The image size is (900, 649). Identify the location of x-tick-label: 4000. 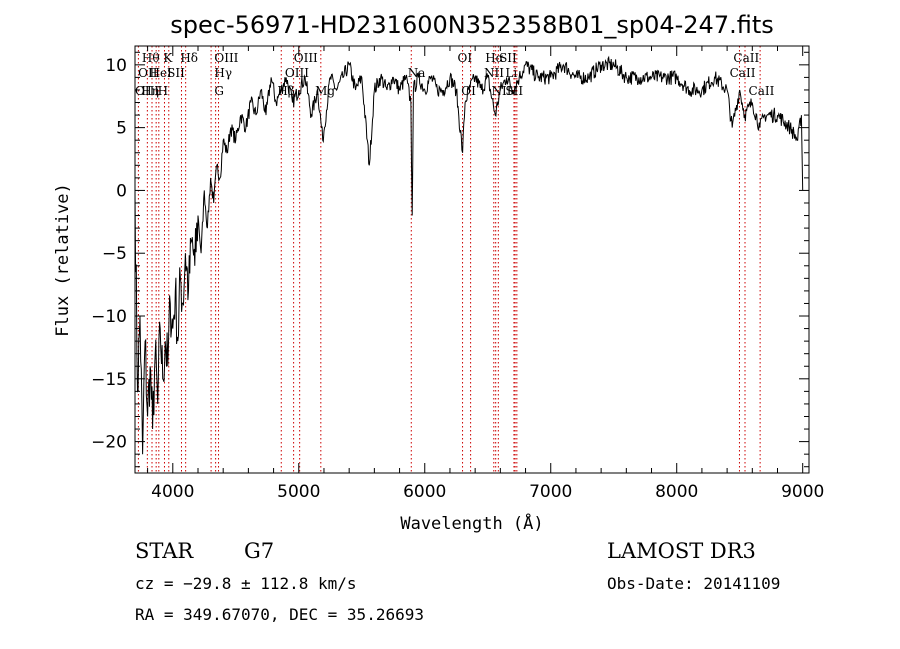
(172, 492).